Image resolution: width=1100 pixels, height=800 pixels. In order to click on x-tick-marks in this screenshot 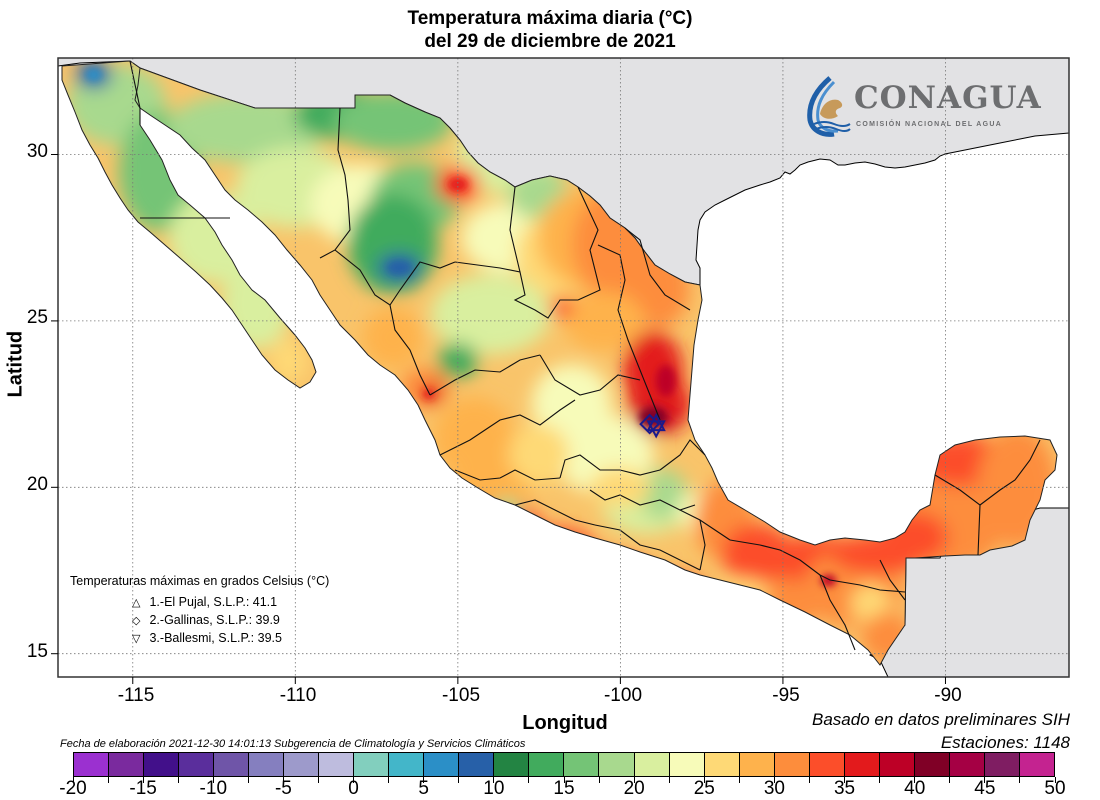, I will do `click(539, 680)`.